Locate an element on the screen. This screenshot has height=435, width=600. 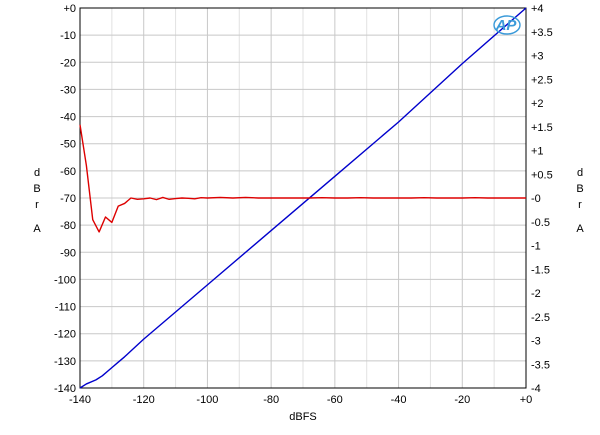
y-right-tick-label: -1.5 is located at coordinates (540, 270).